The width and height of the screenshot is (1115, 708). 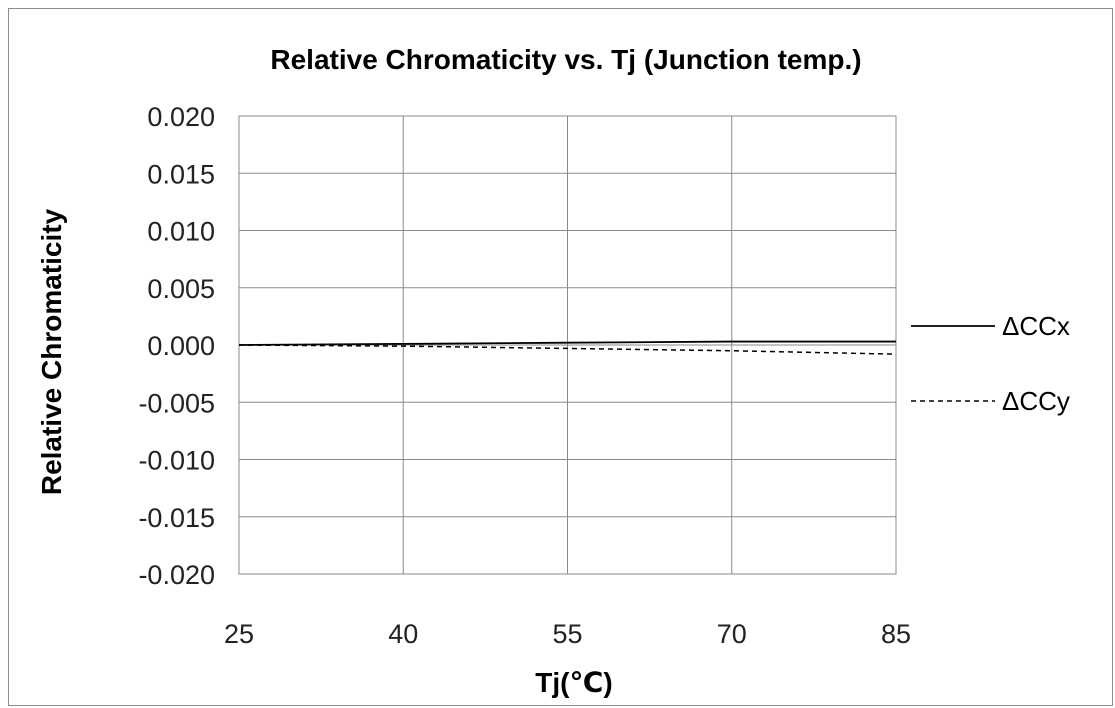 I want to click on y-tick-label: 0.010, so click(x=181, y=232).